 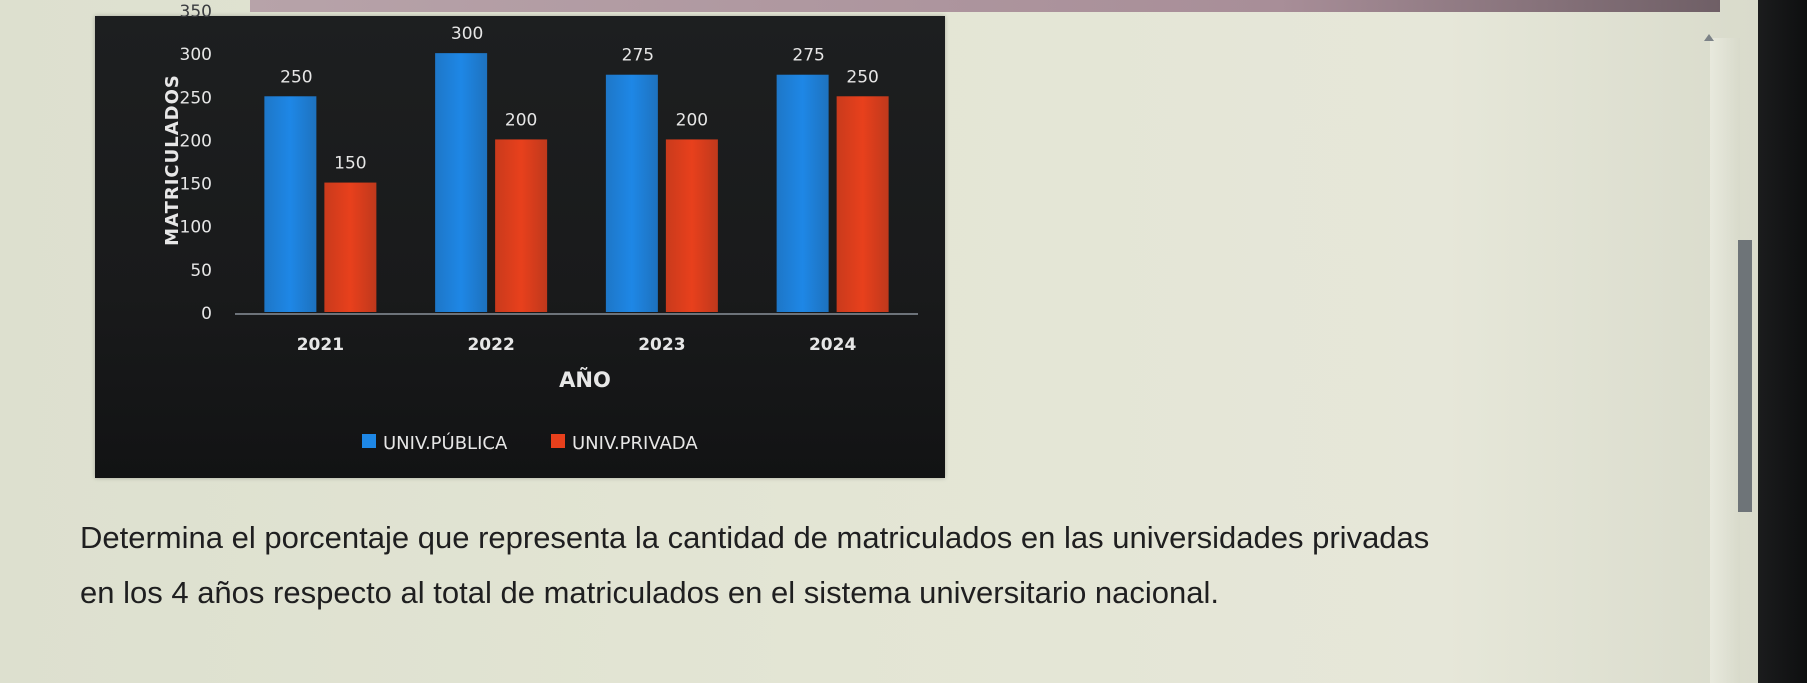 What do you see at coordinates (585, 379) in the screenshot?
I see `x-axis-label: AÑO` at bounding box center [585, 379].